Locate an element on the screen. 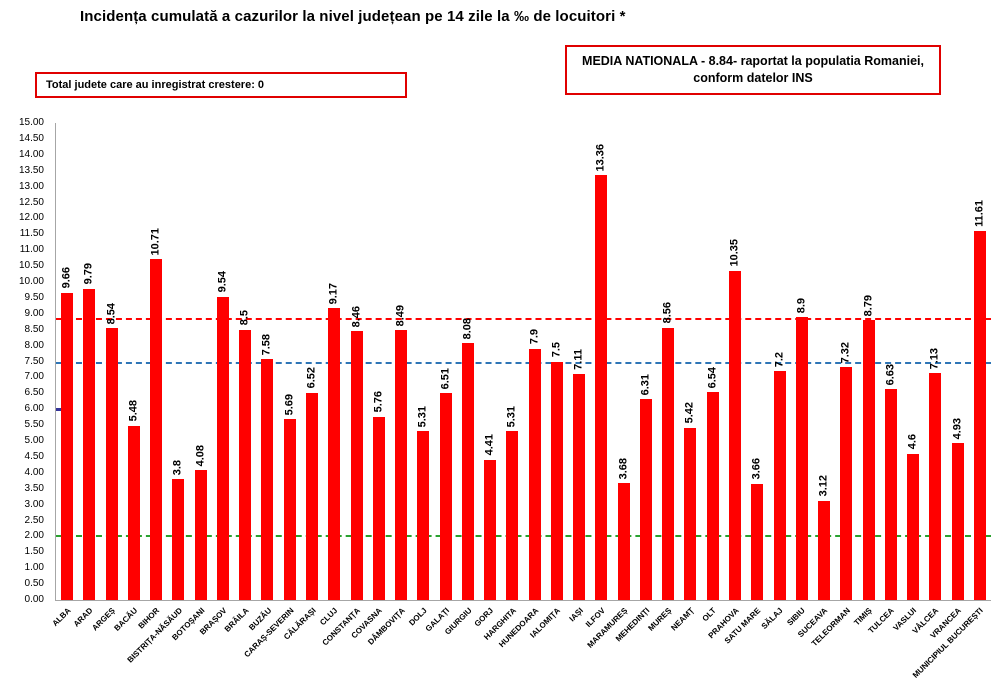 The image size is (1000, 688). y-axis-tick-label: 9.00 is located at coordinates (34, 313).